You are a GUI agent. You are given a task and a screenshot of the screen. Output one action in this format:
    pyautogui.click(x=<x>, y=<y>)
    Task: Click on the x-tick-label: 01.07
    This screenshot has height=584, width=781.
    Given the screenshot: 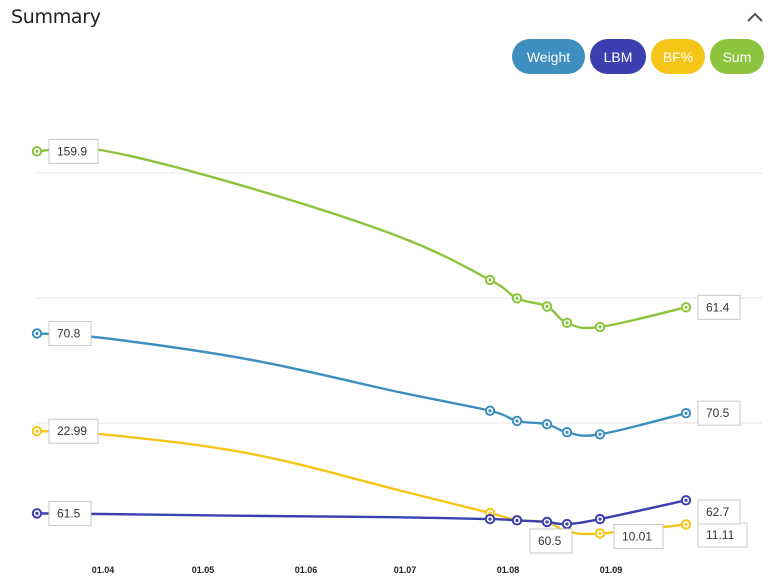 What is the action you would take?
    pyautogui.click(x=405, y=570)
    